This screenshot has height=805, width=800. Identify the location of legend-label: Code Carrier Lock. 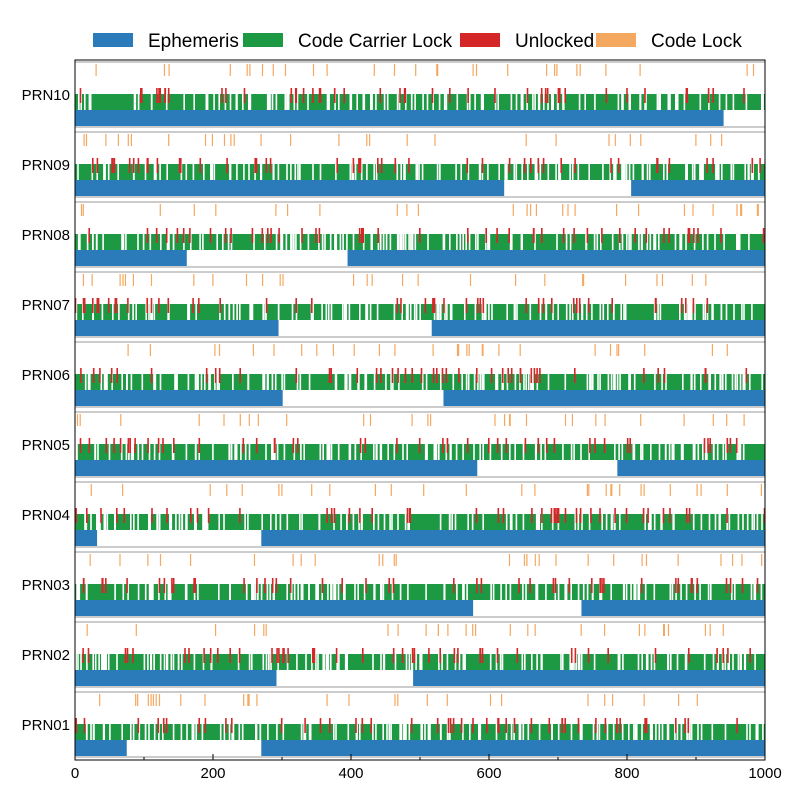
(375, 41).